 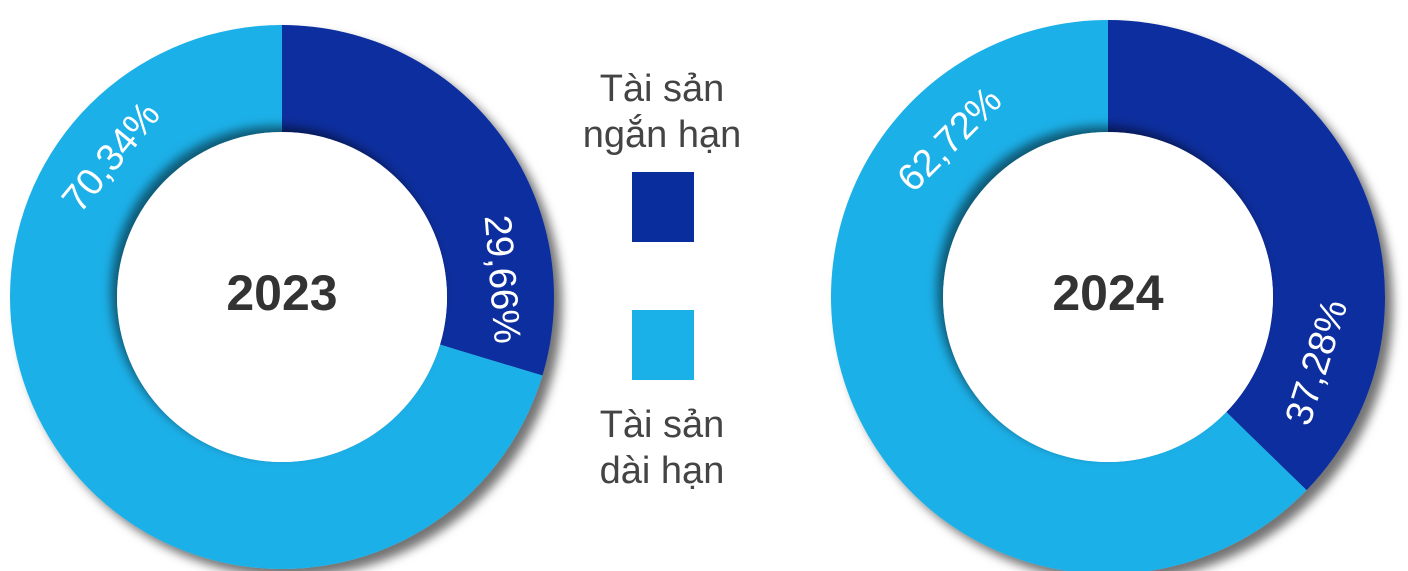 I want to click on donut-segment, so click(x=418, y=200).